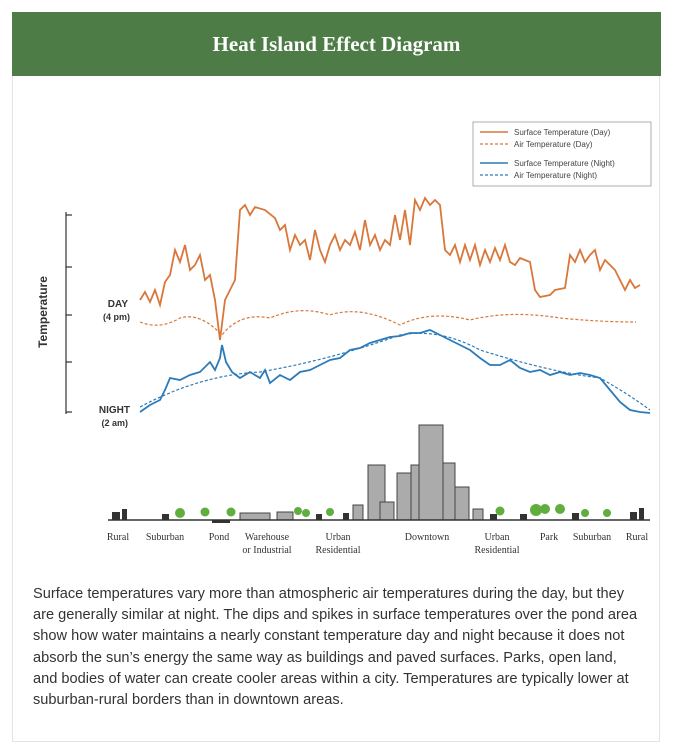 This screenshot has width=673, height=753. What do you see at coordinates (219, 537) in the screenshot?
I see `zone-label: Pond` at bounding box center [219, 537].